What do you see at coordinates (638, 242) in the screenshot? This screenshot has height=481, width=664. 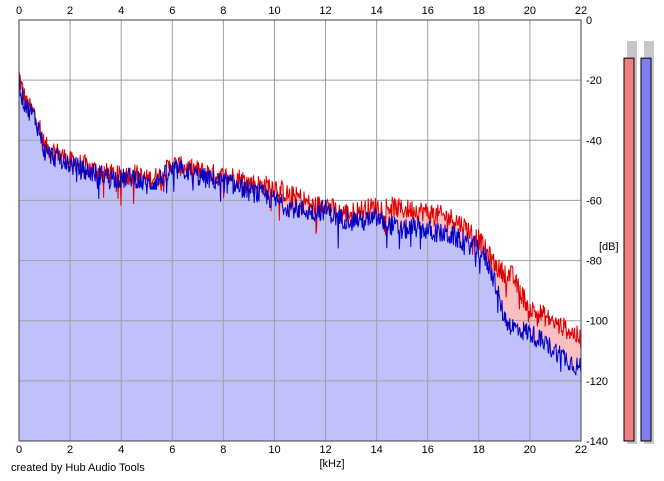 I see `level-meters` at bounding box center [638, 242].